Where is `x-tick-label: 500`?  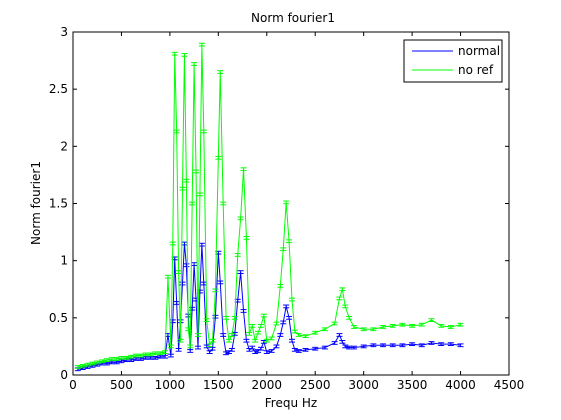
x-tick-label: 500 is located at coordinates (121, 385).